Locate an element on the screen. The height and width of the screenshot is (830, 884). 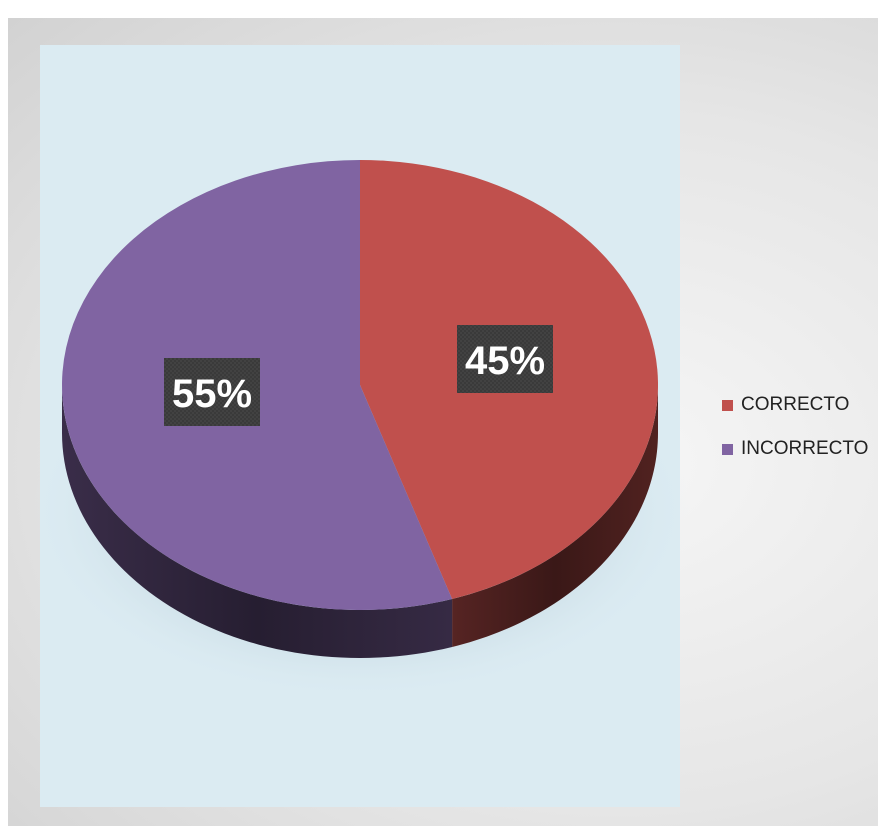
data-label-text: 55% is located at coordinates (212, 394).